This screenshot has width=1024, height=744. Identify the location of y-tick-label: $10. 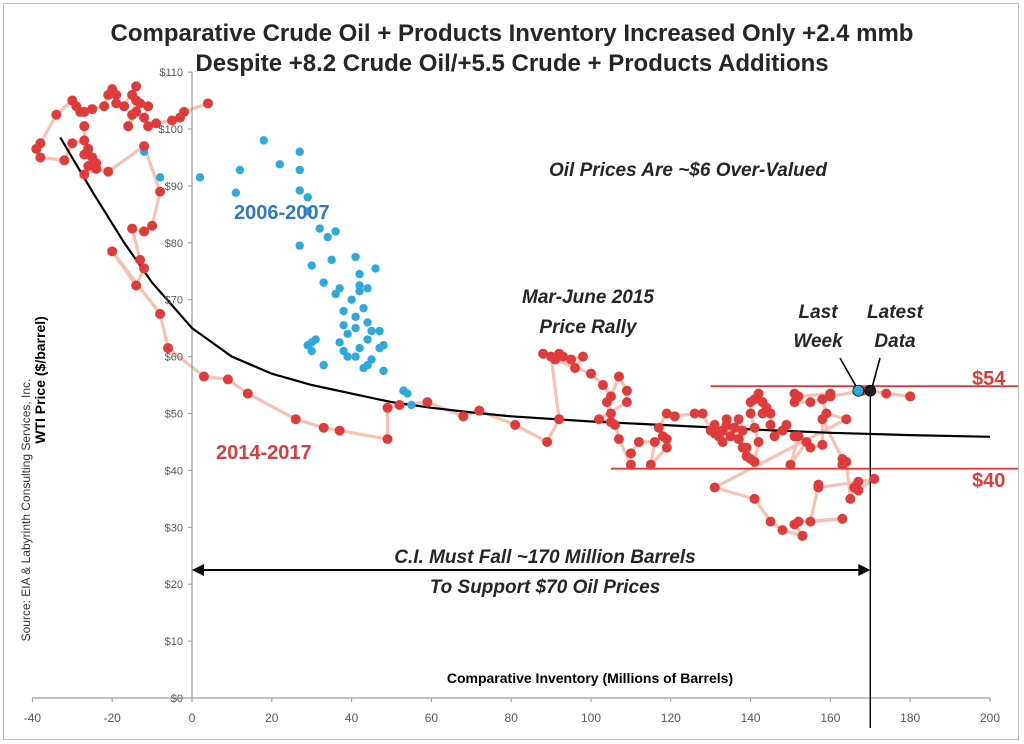
(174, 642).